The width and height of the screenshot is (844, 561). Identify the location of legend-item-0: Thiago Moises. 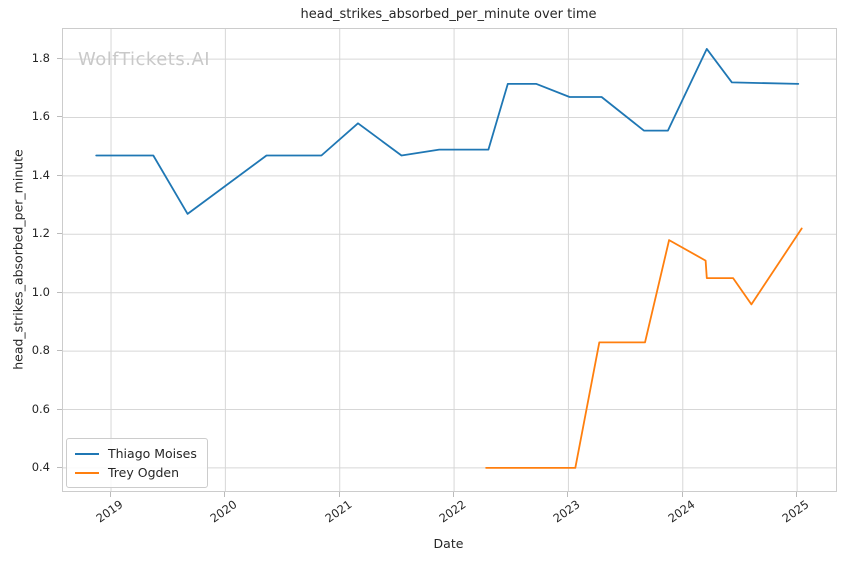
(136, 453).